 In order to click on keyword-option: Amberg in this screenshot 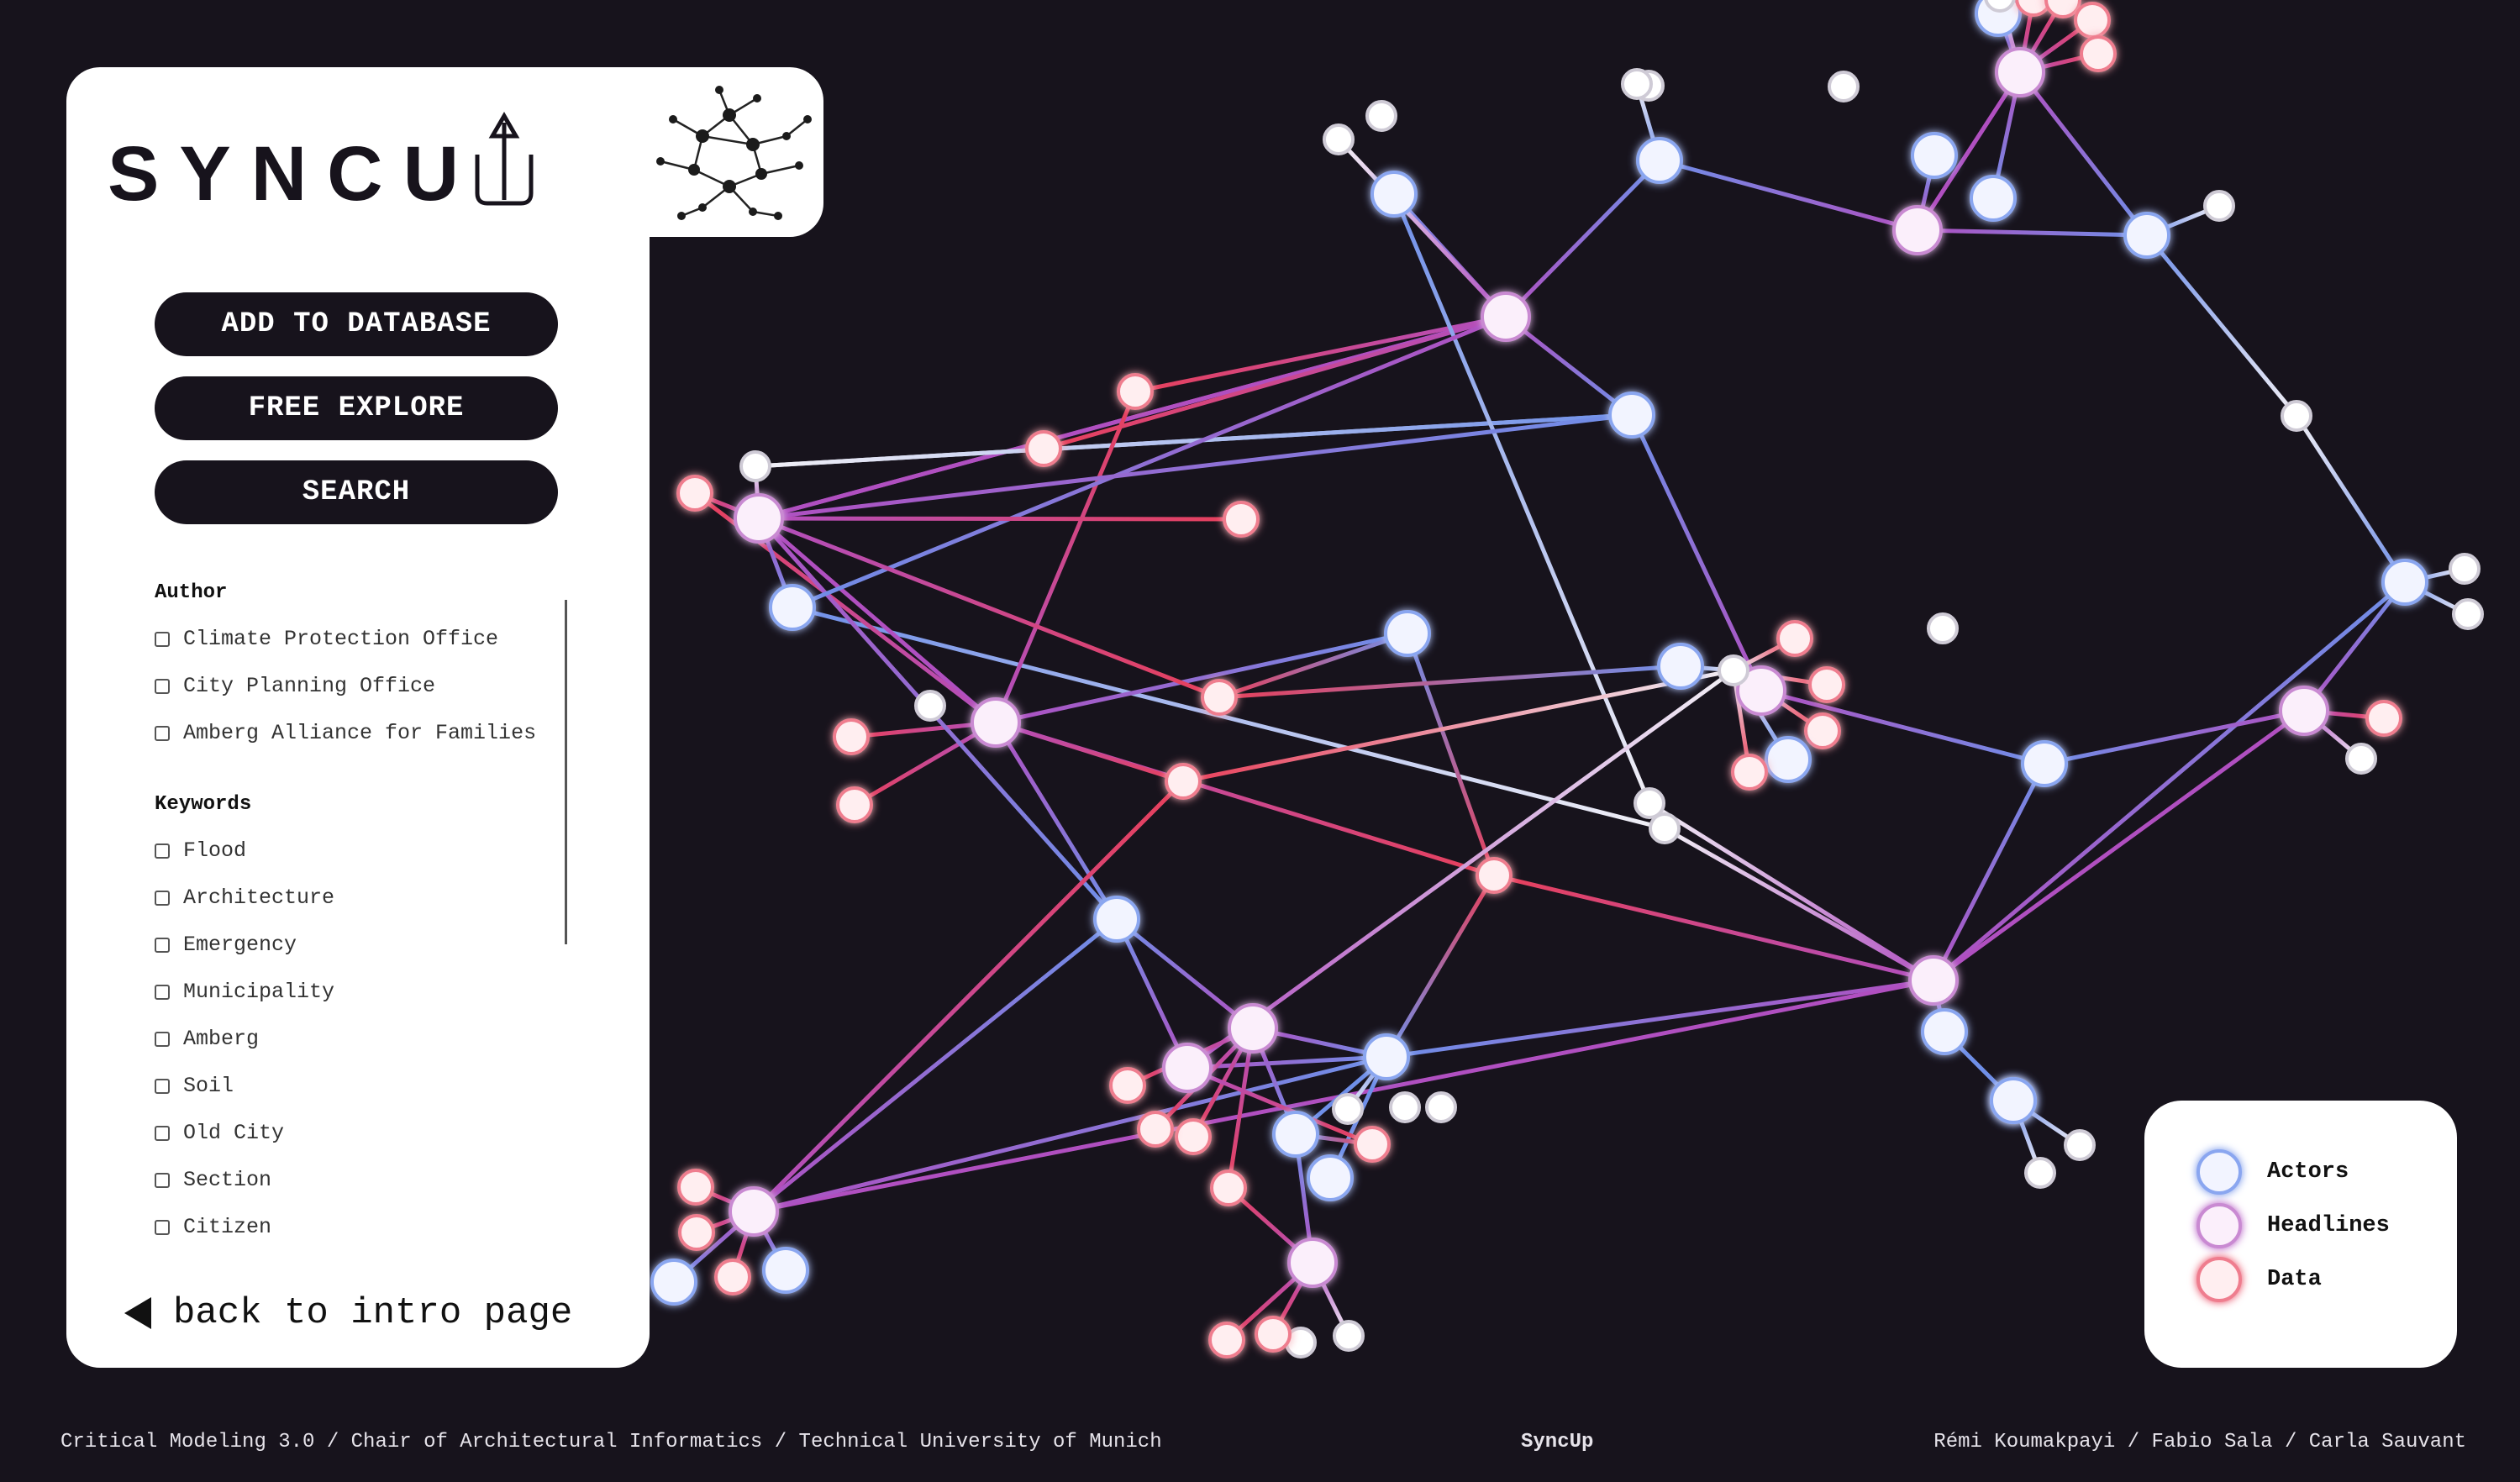, I will do `click(207, 1039)`.